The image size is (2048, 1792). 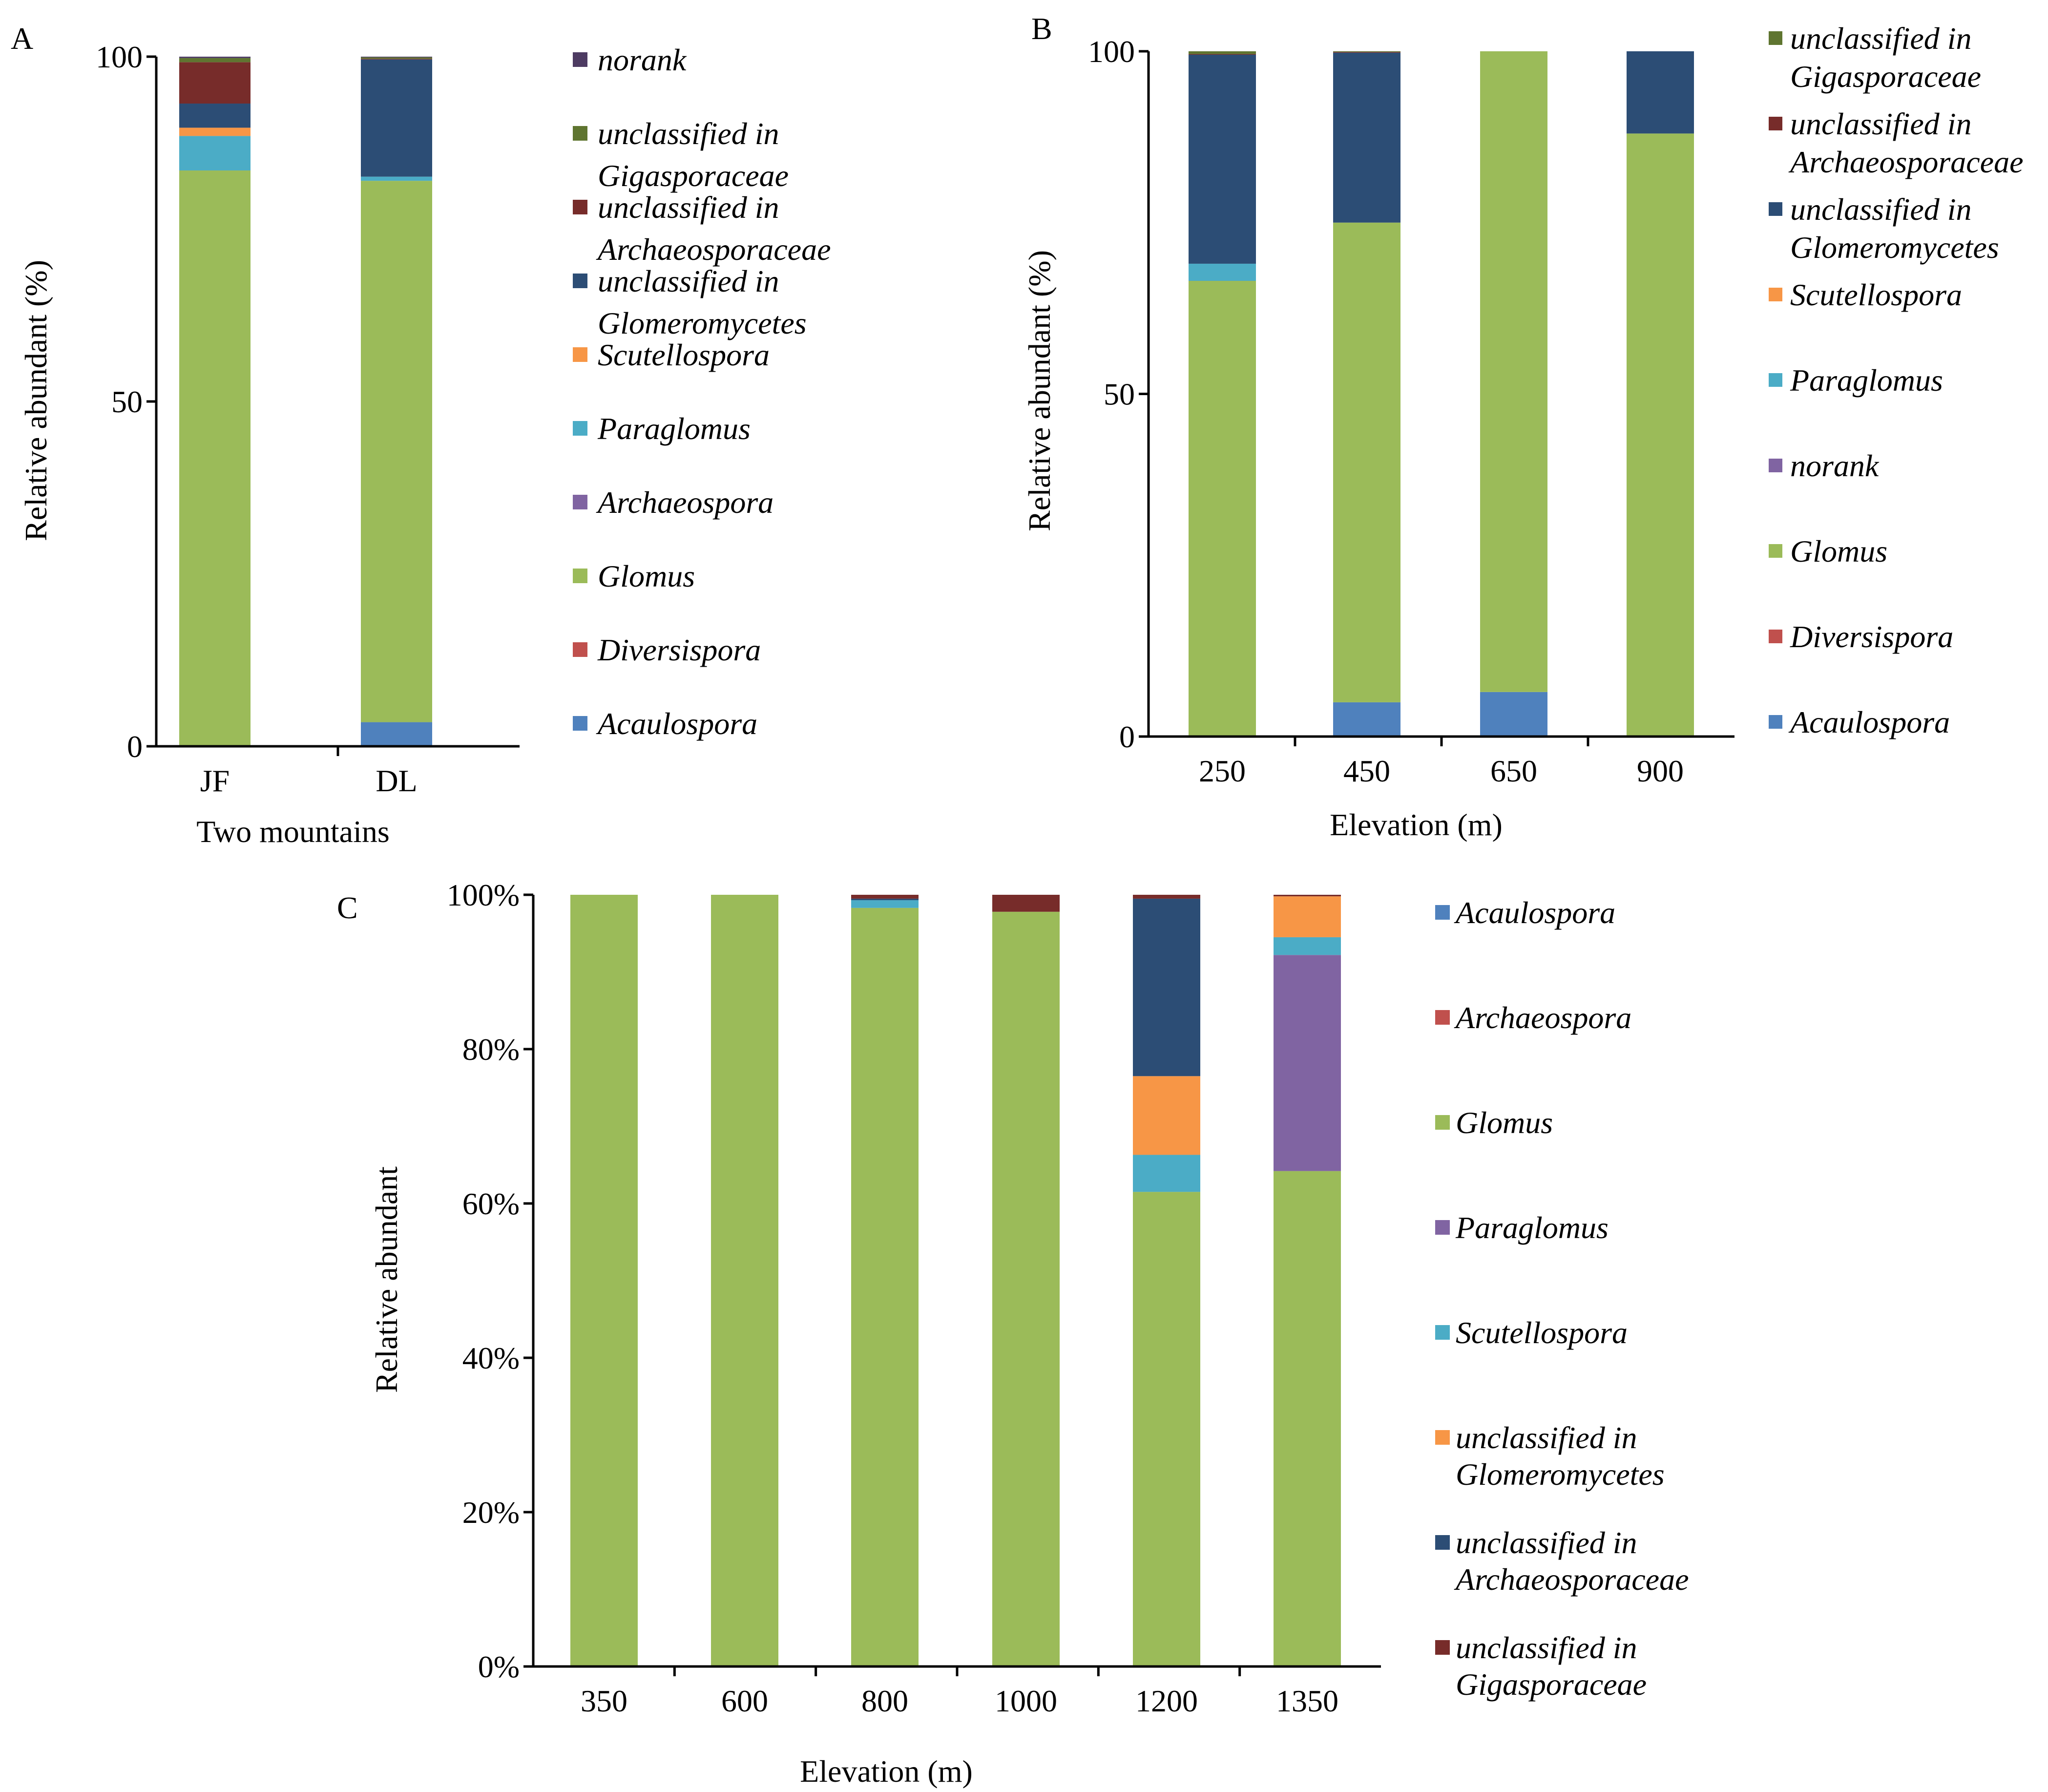 What do you see at coordinates (135, 746) in the screenshot?
I see `panel-a-y-tick-label: 0` at bounding box center [135, 746].